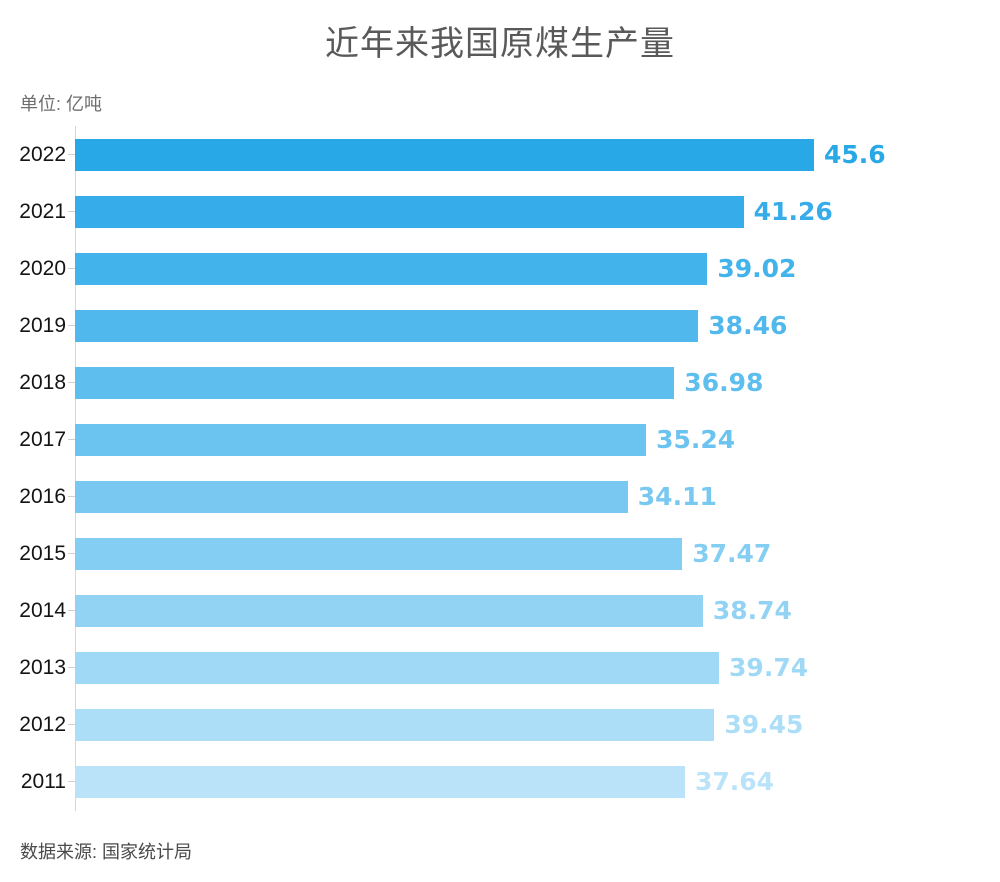  Describe the element at coordinates (42, 268) in the screenshot. I see `year-tick-label: 2020` at that location.